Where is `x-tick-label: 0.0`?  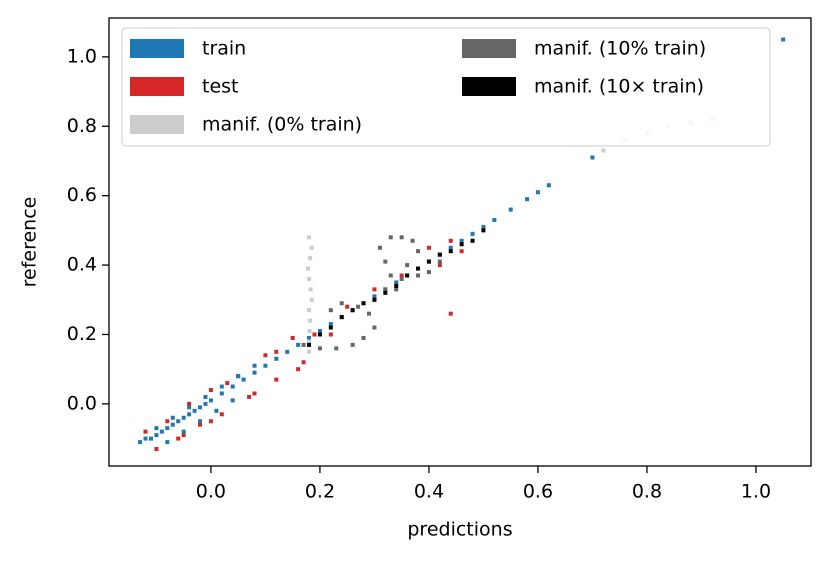
x-tick-label: 0.0 is located at coordinates (211, 492).